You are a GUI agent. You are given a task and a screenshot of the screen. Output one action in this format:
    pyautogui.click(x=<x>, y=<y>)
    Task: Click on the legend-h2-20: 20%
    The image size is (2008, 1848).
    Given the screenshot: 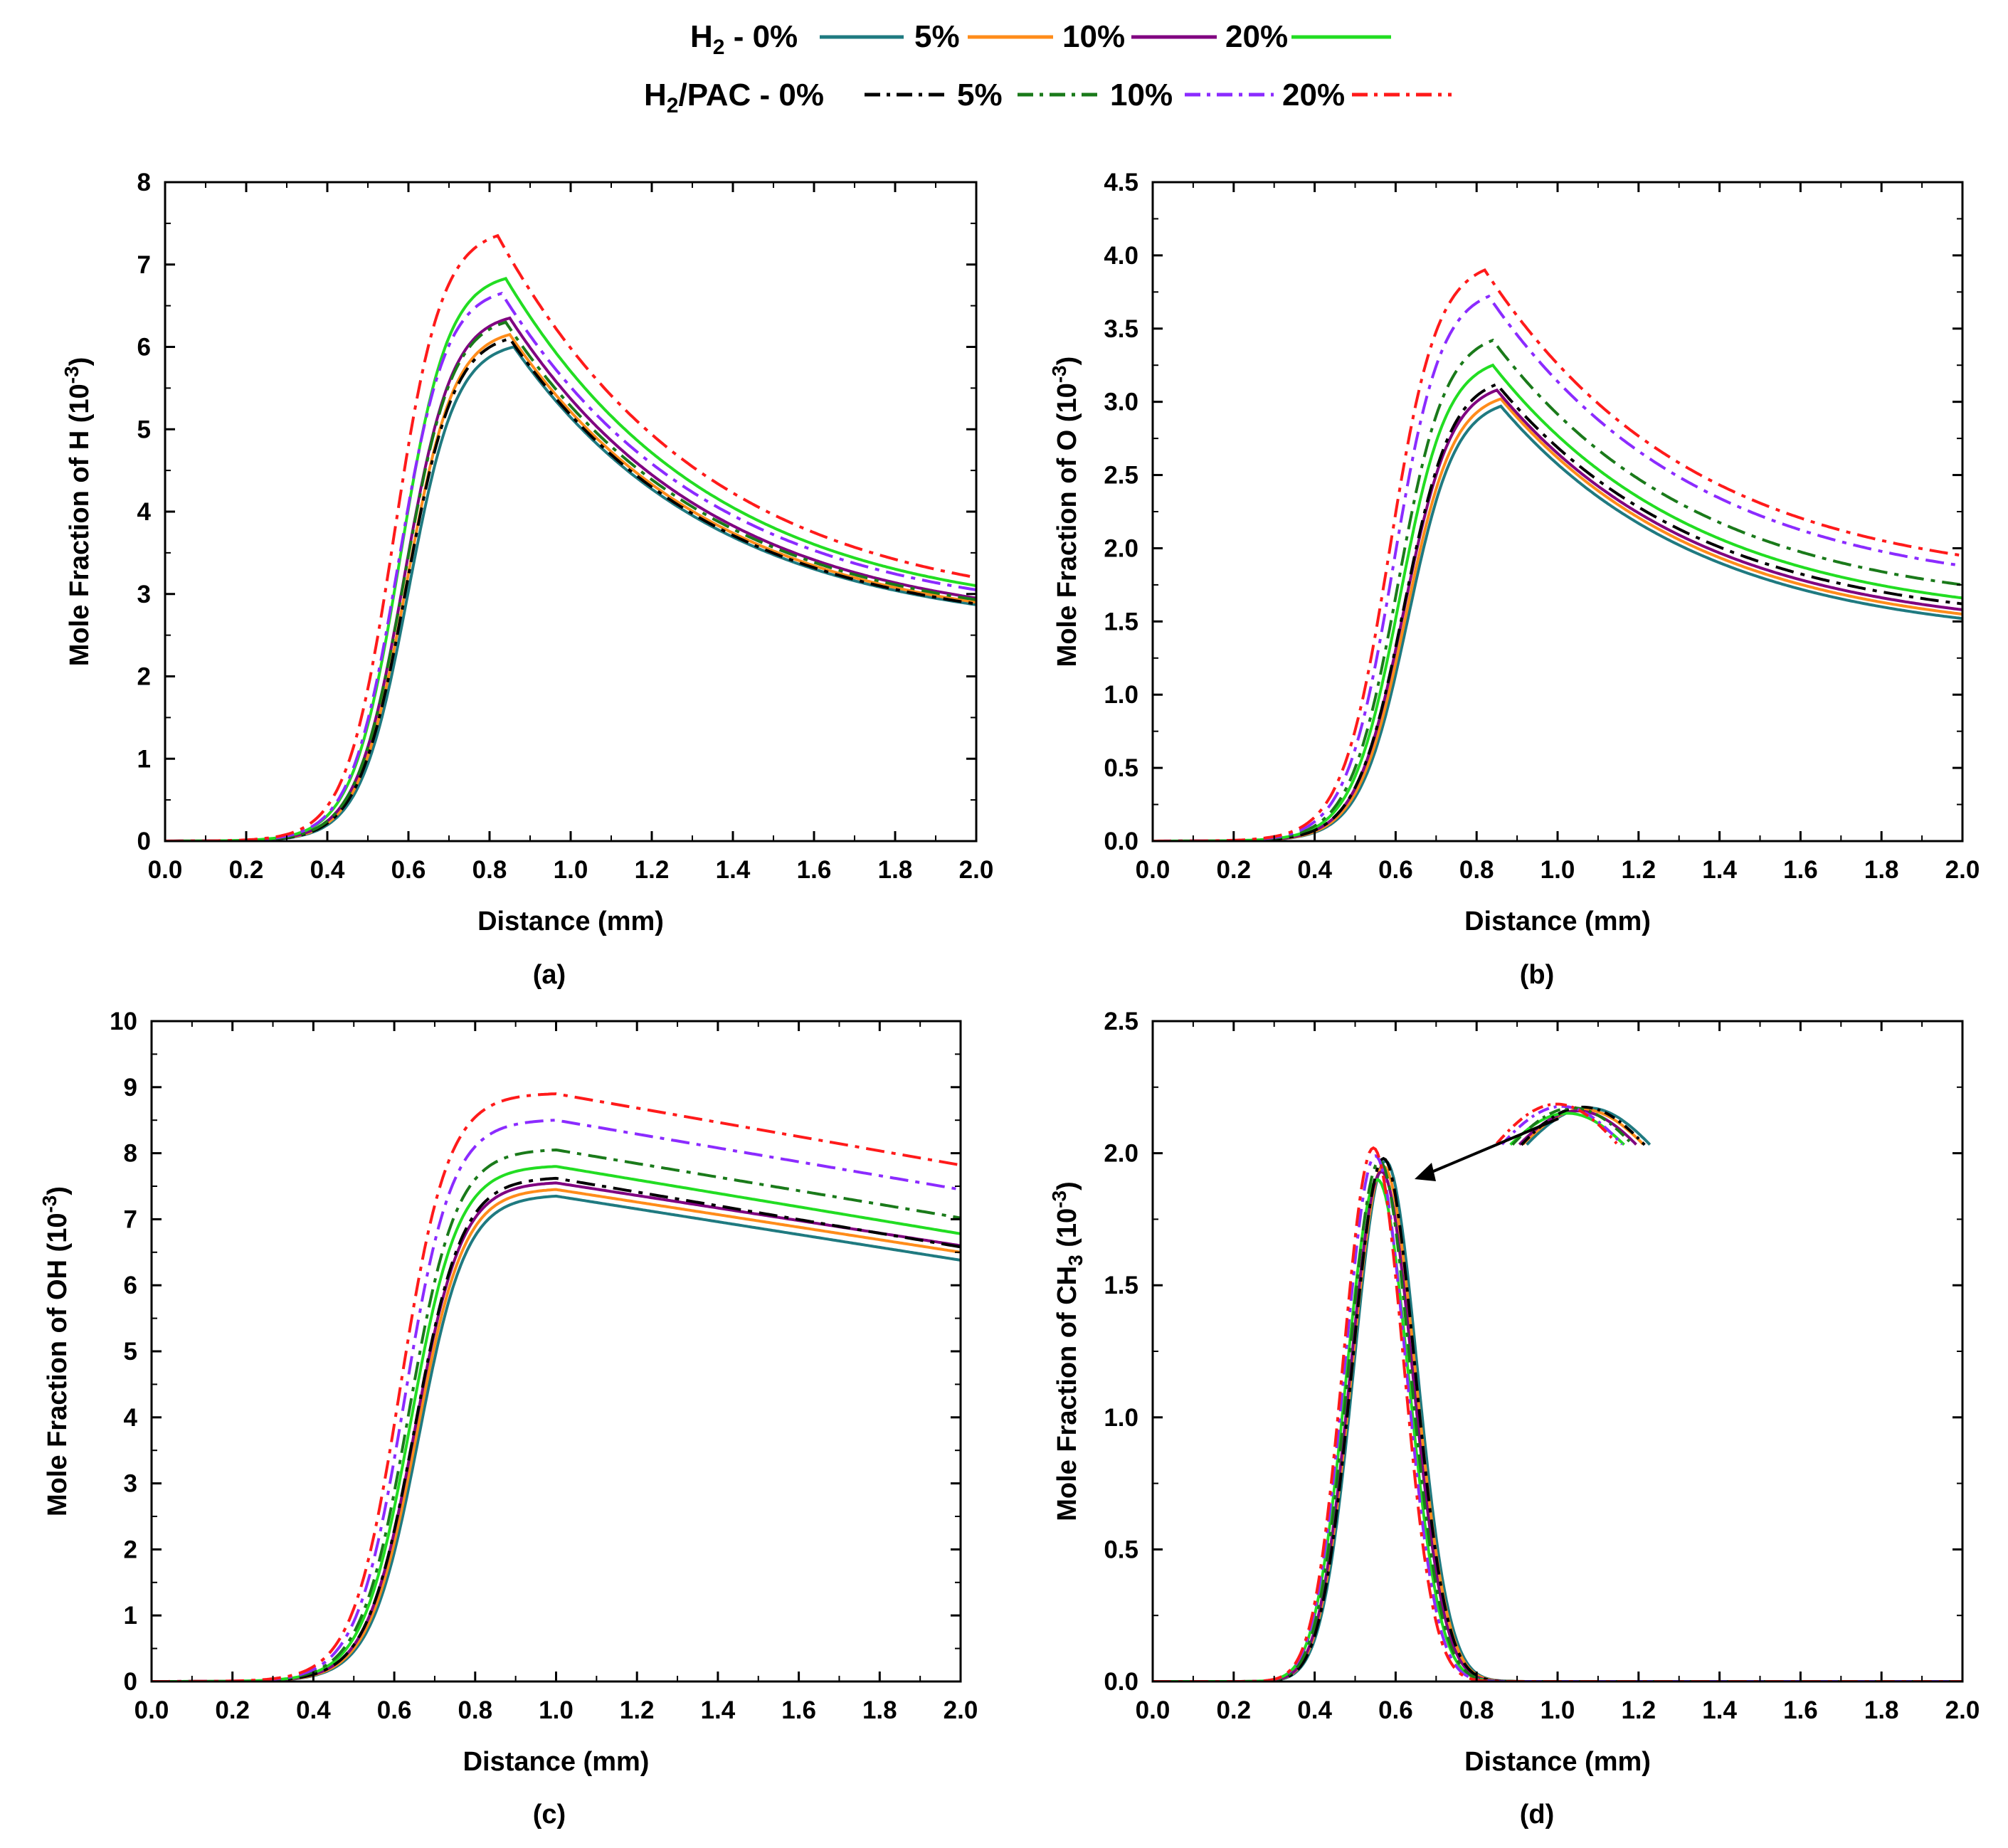 What is the action you would take?
    pyautogui.click(x=1256, y=36)
    